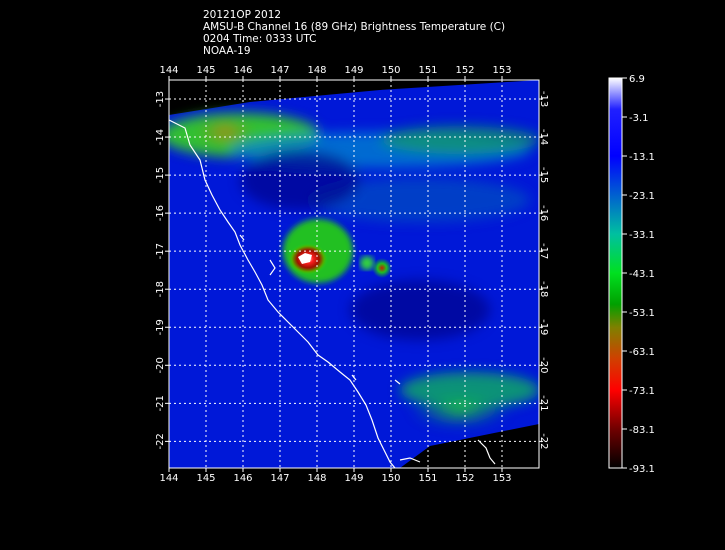  What do you see at coordinates (639, 118) in the screenshot?
I see `colorbar-label: -3.1` at bounding box center [639, 118].